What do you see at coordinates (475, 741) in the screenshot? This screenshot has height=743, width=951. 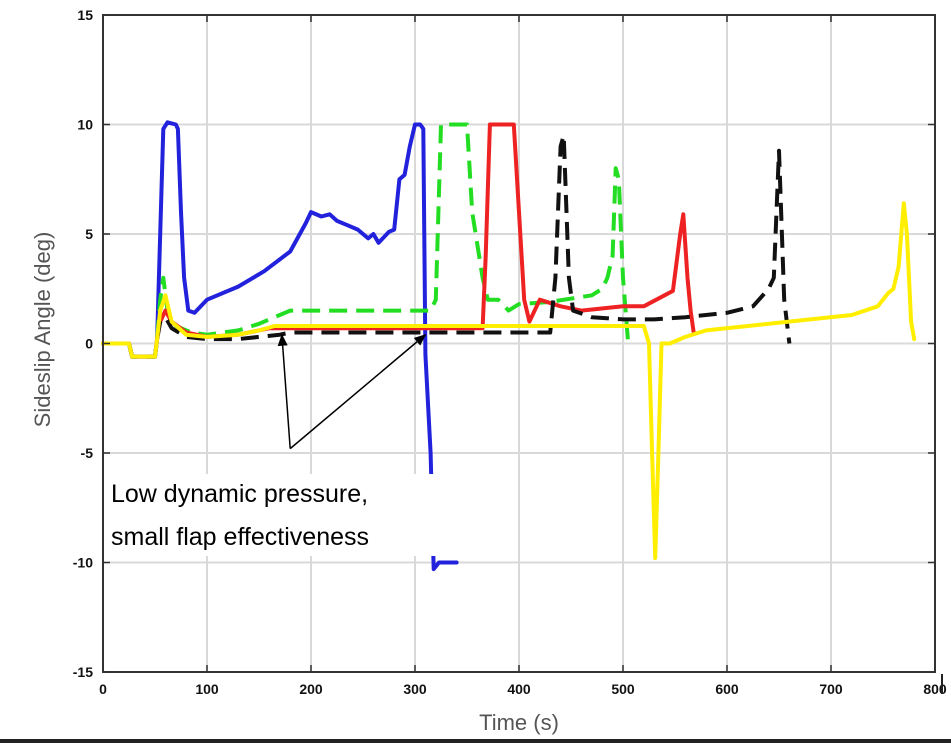 I see `bottom-border` at bounding box center [475, 741].